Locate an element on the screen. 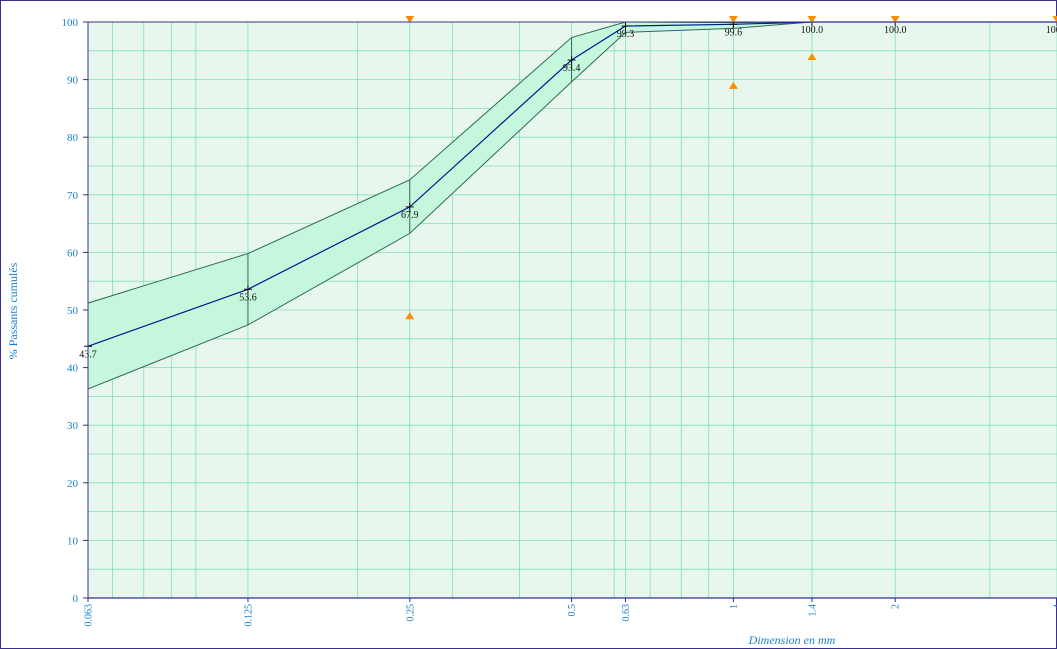 This screenshot has height=649, width=1057. data-label: 99.6 is located at coordinates (734, 32).